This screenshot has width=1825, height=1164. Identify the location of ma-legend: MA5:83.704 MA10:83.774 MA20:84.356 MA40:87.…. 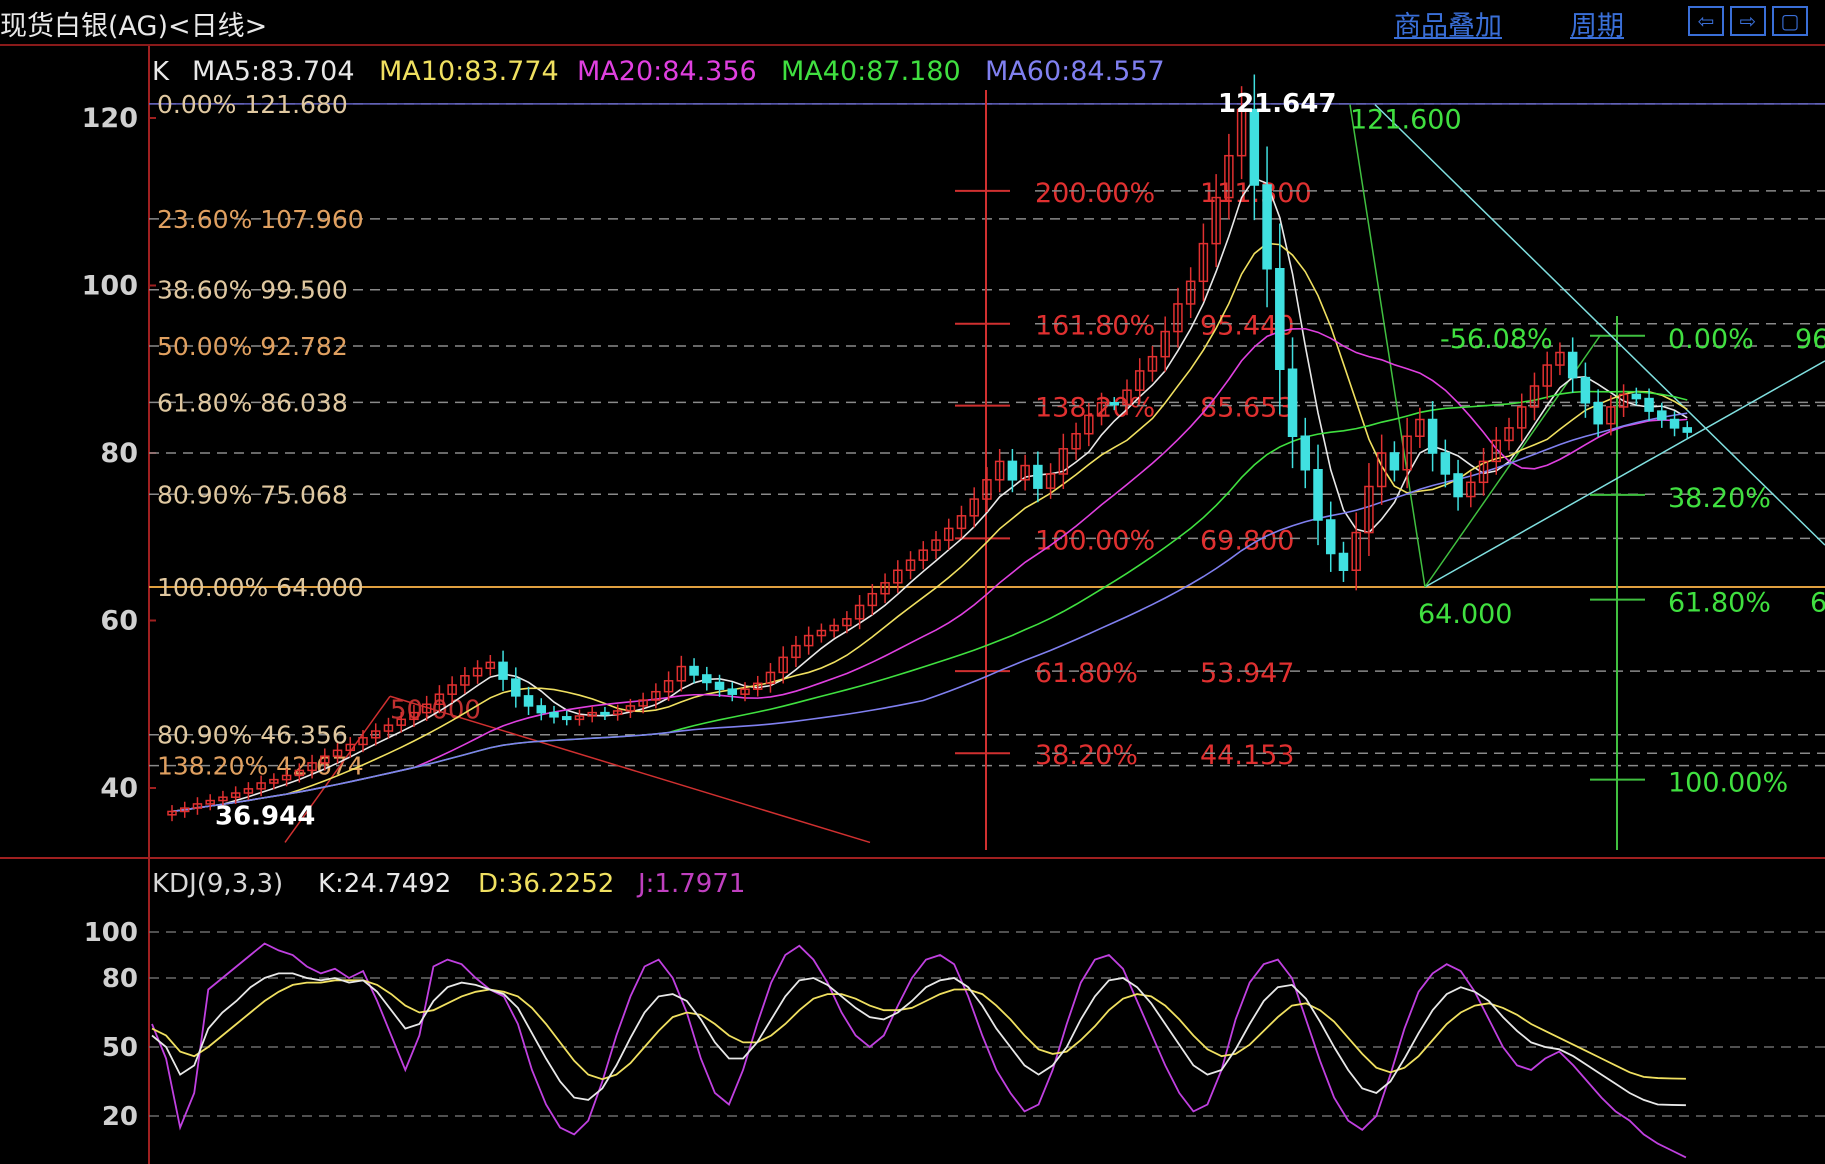
(678, 71).